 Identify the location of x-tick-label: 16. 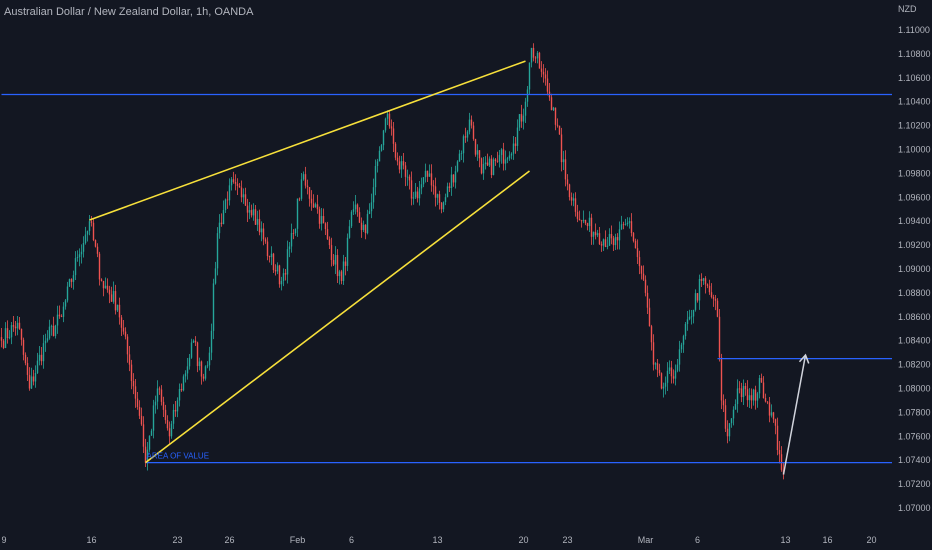
(91, 540).